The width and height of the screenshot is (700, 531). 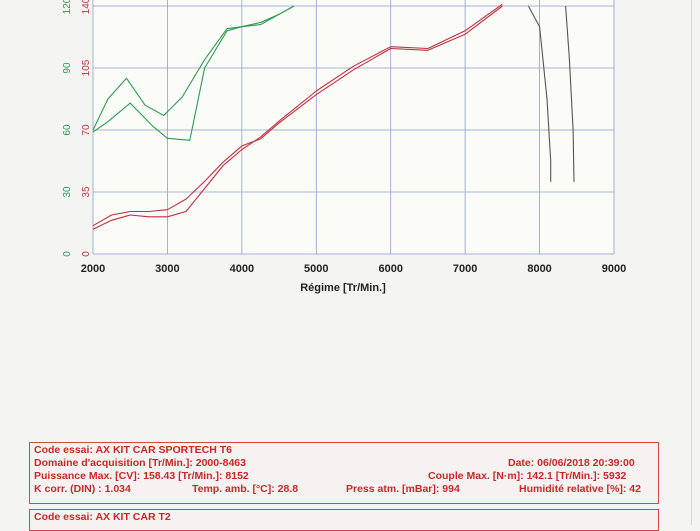 What do you see at coordinates (67, 254) in the screenshot?
I see `y-tick-label-power: 0` at bounding box center [67, 254].